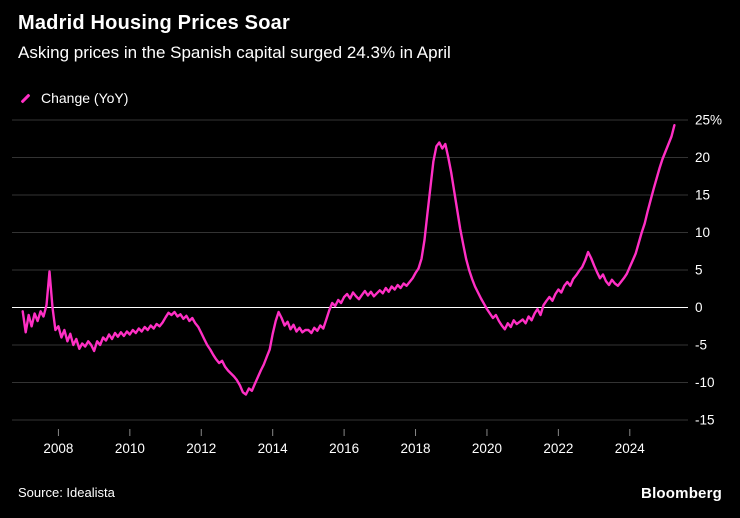  What do you see at coordinates (85, 98) in the screenshot?
I see `legend-label: Change (YoY)` at bounding box center [85, 98].